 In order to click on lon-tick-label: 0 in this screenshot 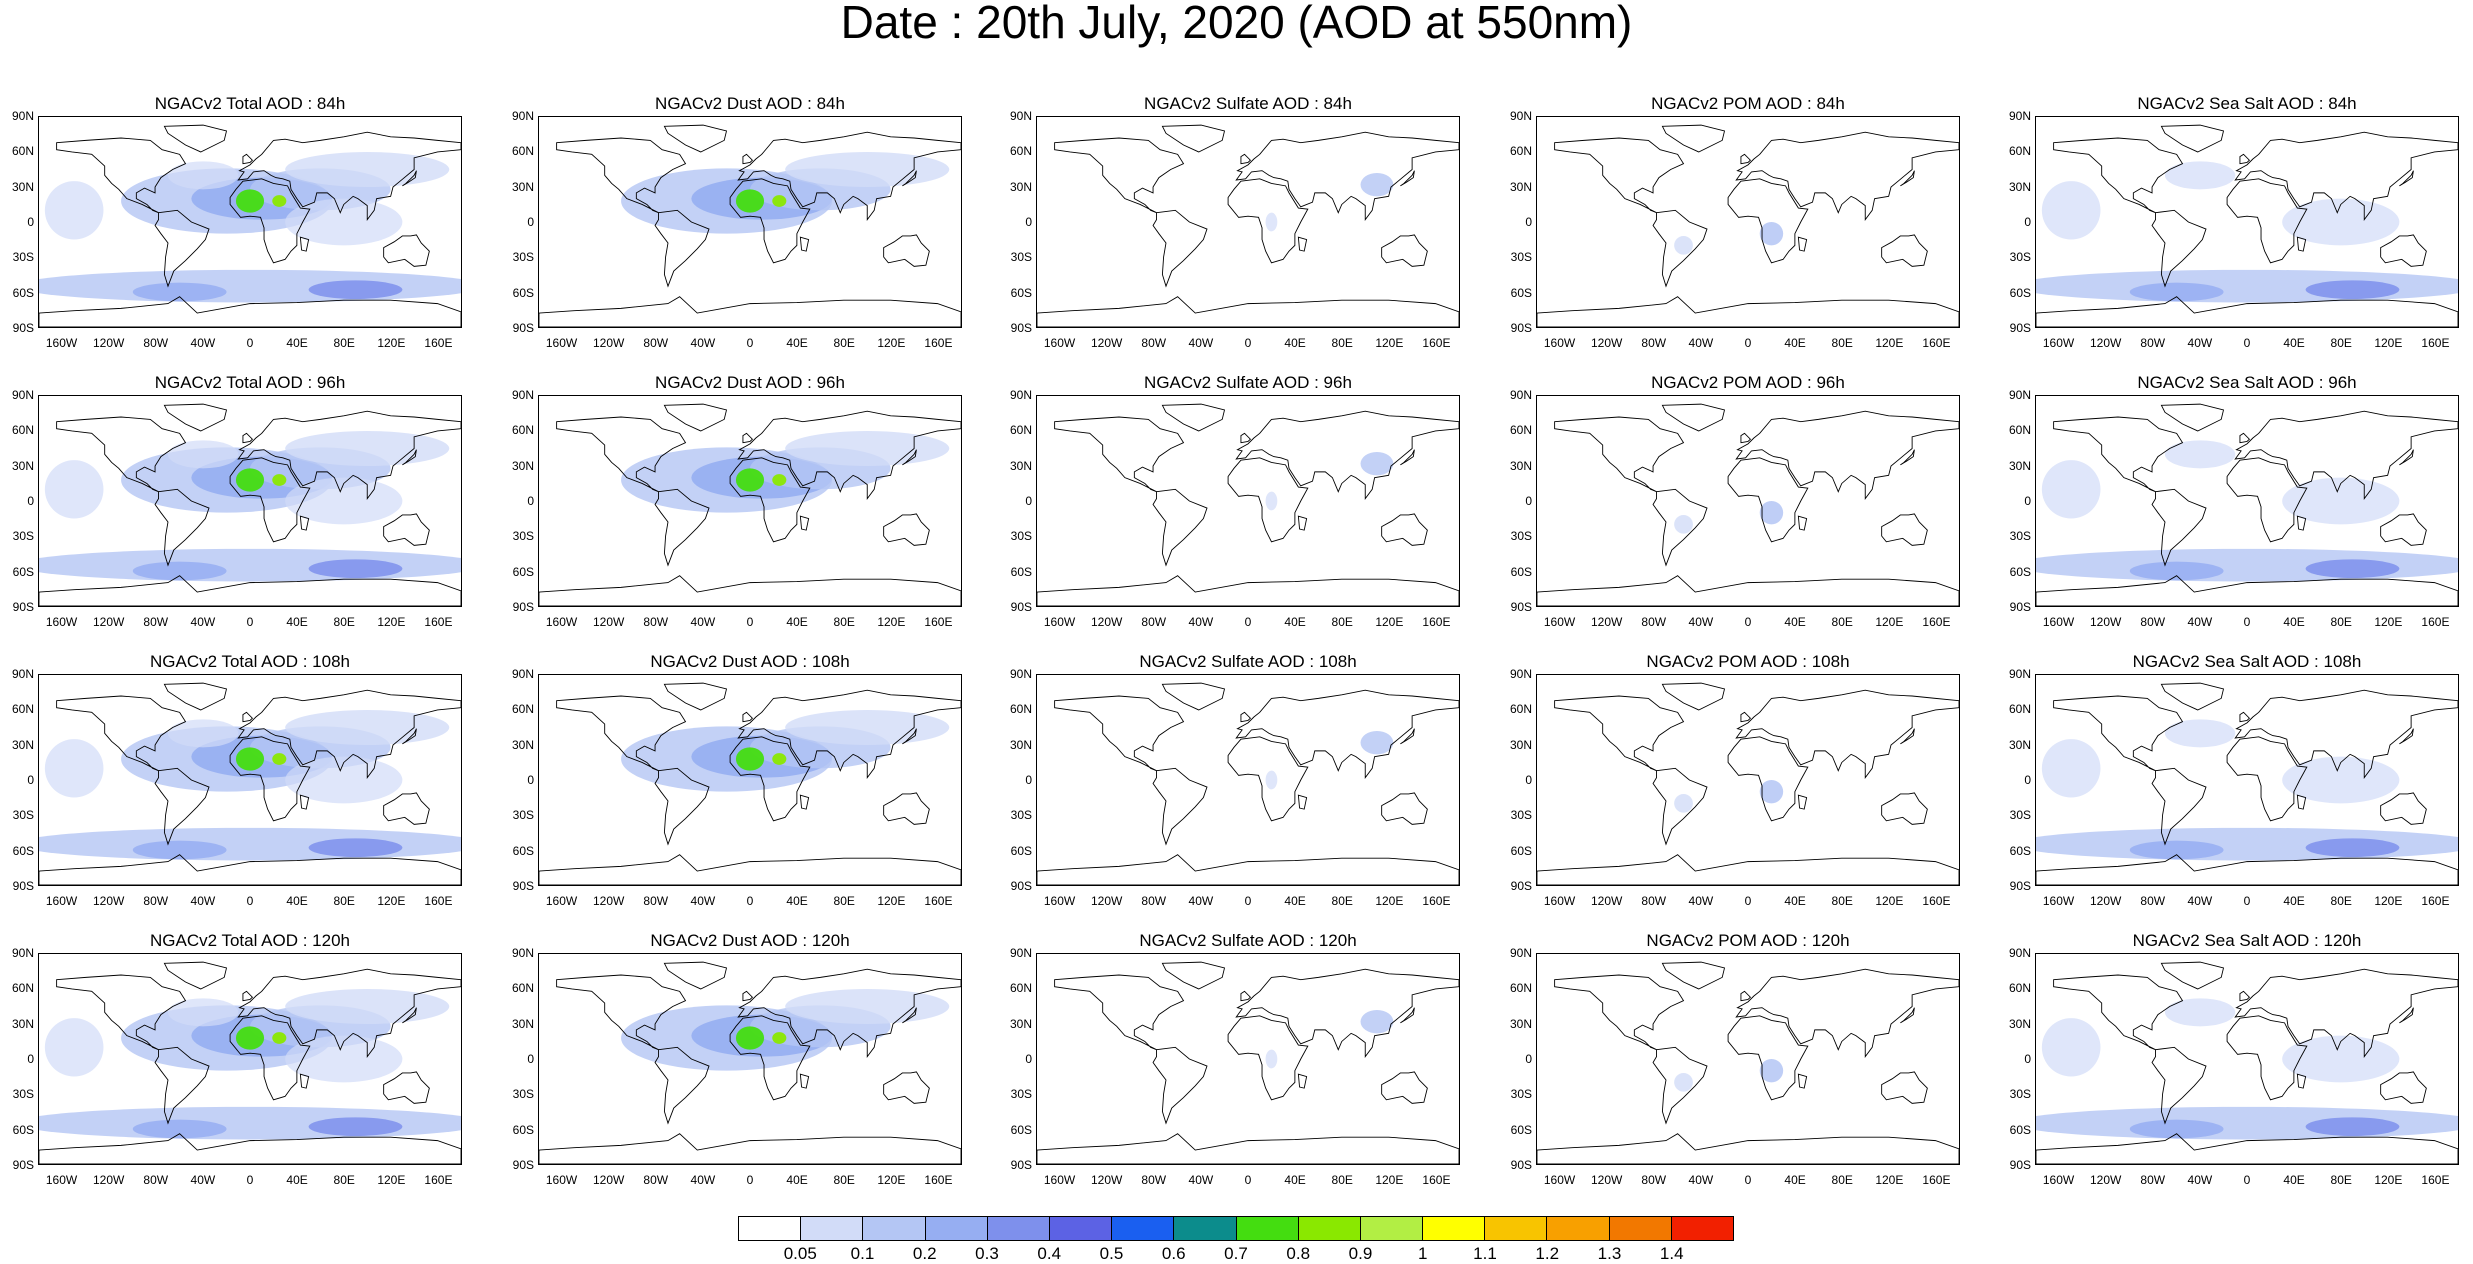, I will do `click(2247, 1180)`.